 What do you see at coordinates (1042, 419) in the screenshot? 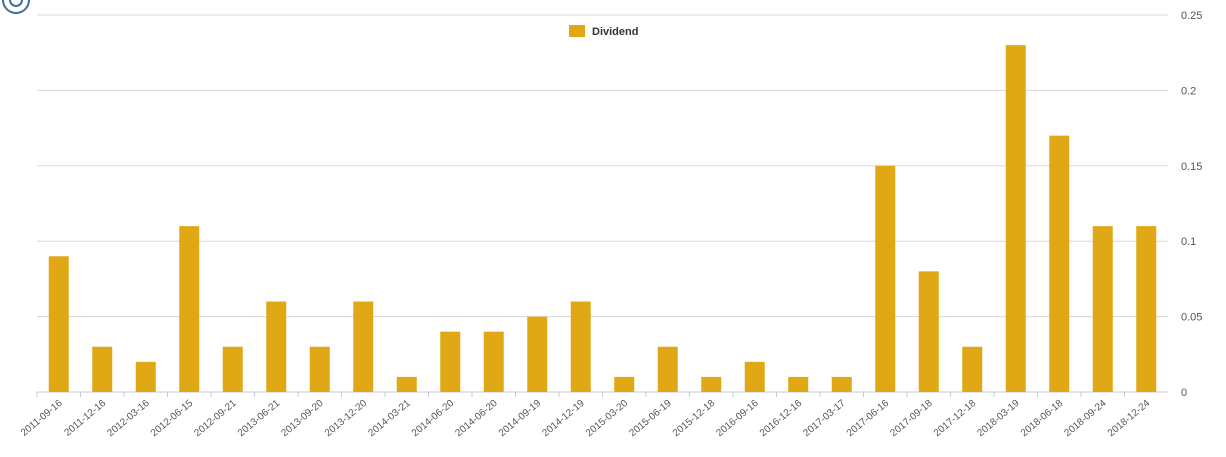
I see `x-tick-label: 2018-06-18` at bounding box center [1042, 419].